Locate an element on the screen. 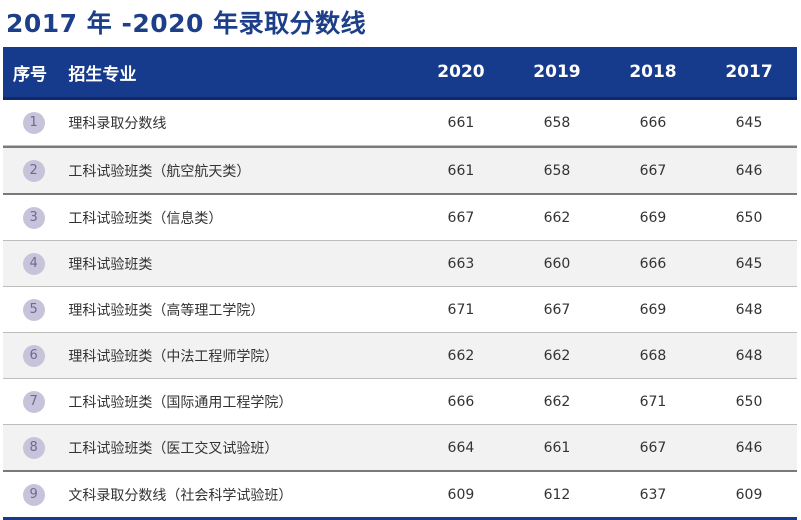 The width and height of the screenshot is (801, 520). header-major: 招生专业 is located at coordinates (102, 74).